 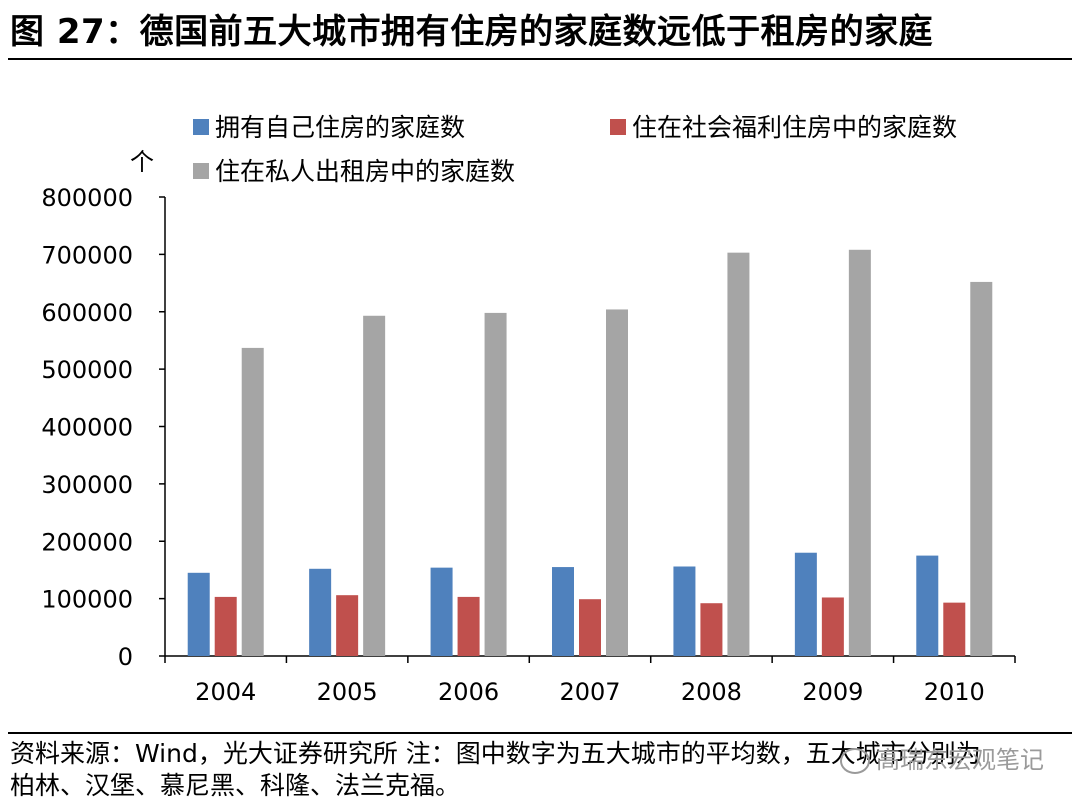 I want to click on y-tick-label: 300000, so click(x=87, y=485).